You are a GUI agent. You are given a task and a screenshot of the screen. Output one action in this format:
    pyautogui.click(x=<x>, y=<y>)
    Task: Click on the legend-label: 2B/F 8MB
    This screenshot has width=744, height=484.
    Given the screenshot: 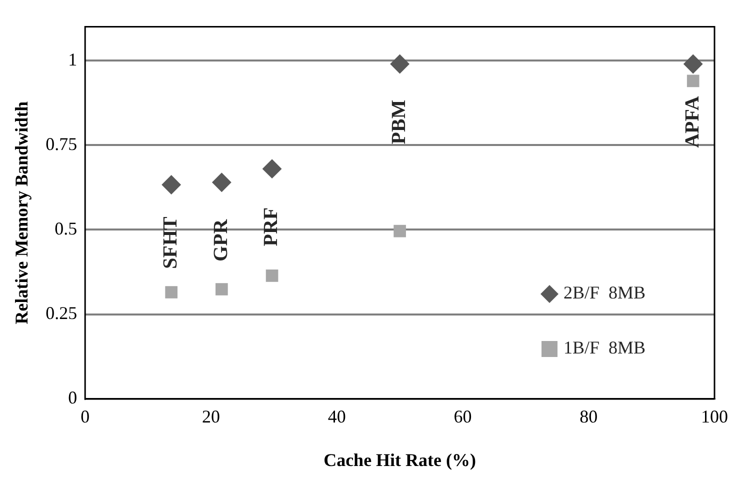 What is the action you would take?
    pyautogui.click(x=605, y=292)
    